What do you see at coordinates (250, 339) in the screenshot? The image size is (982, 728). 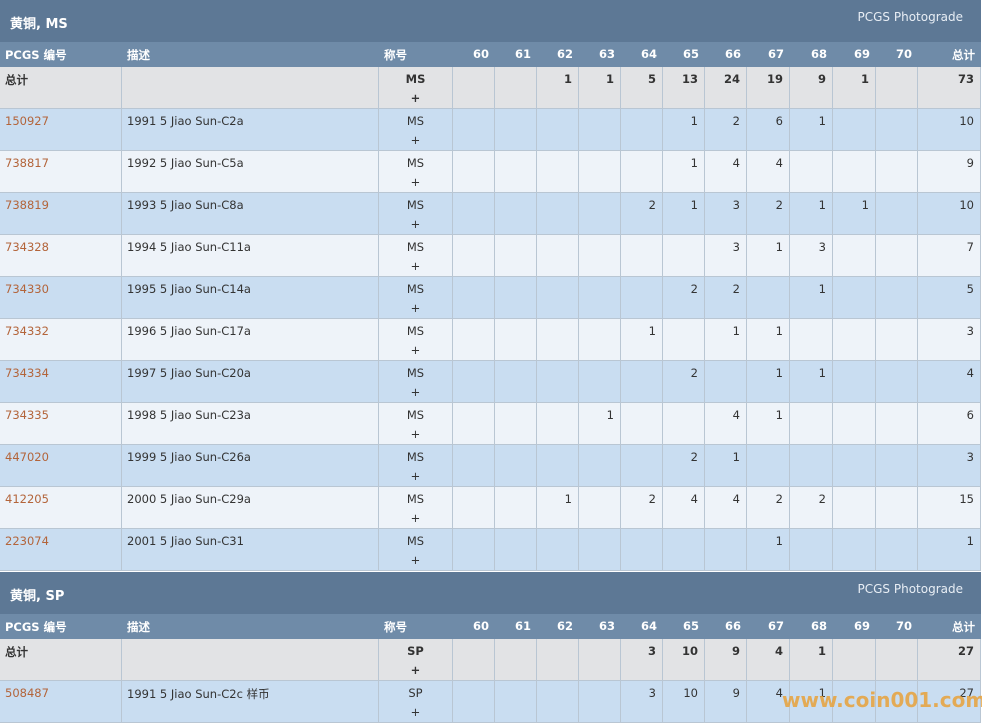 I see `description: 1996 5 Jiao Sun-C17a` at bounding box center [250, 339].